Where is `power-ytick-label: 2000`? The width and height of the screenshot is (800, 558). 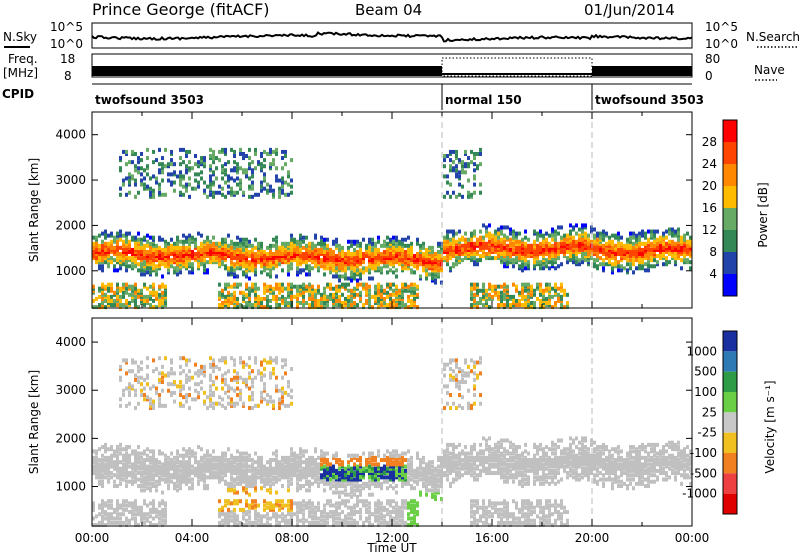 power-ytick-label: 2000 is located at coordinates (70, 225).